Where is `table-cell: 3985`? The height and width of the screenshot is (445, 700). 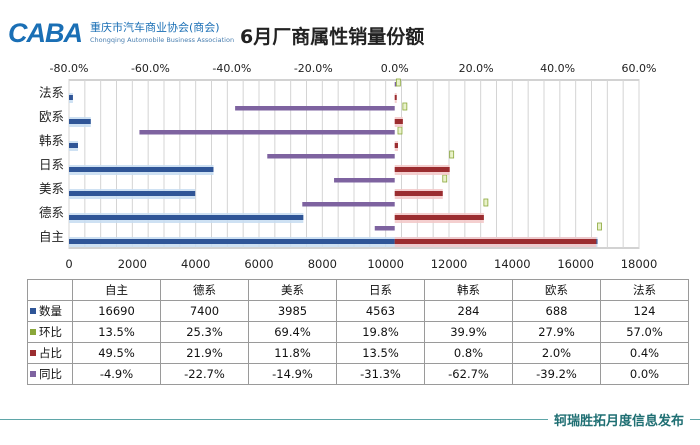 table-cell: 3985 is located at coordinates (292, 311).